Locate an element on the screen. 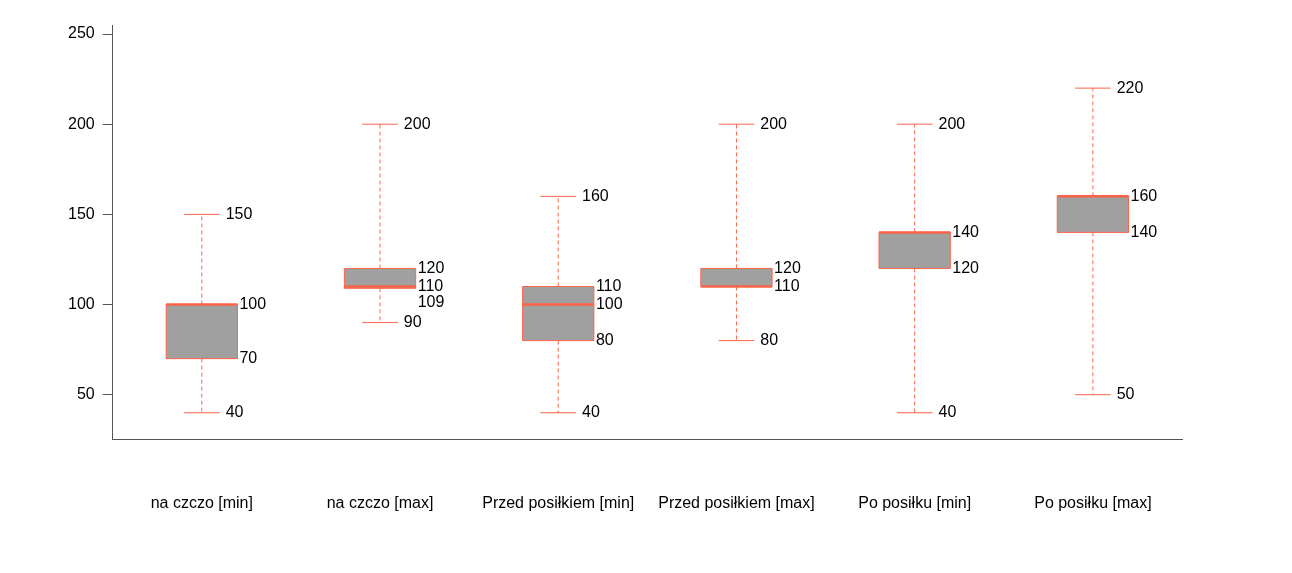 The image size is (1292, 573). annotation: 220 is located at coordinates (1130, 87).